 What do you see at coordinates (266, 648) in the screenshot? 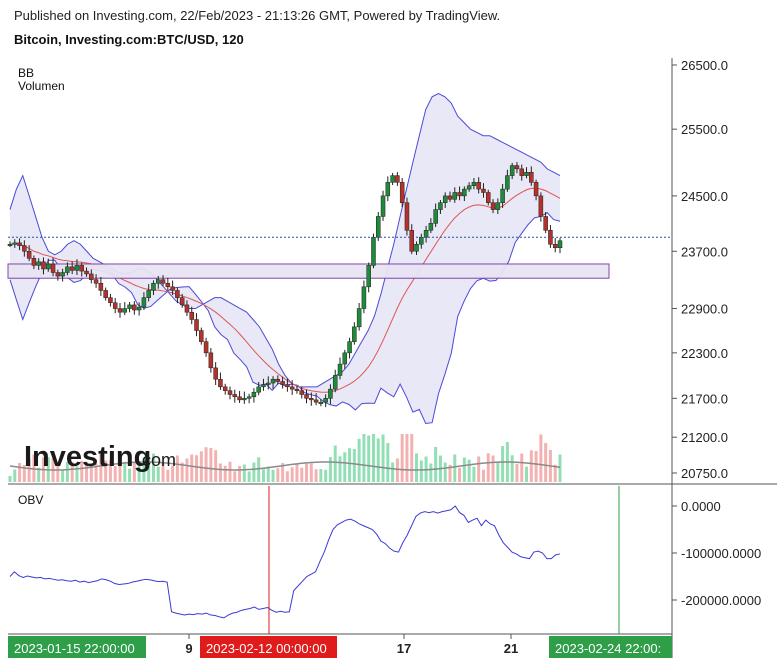
I see `date-box-label: 2023-02-12 00:00:00` at bounding box center [266, 648].